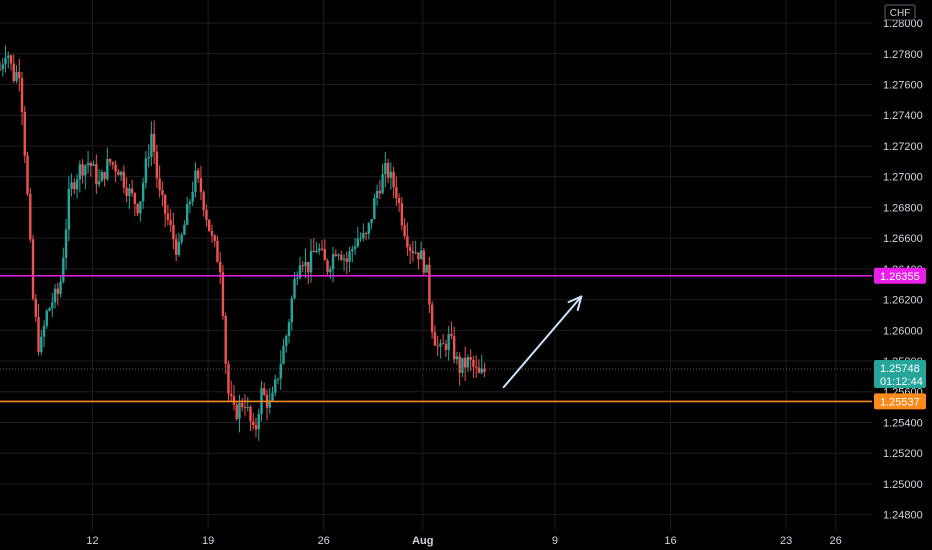 Image resolution: width=932 pixels, height=550 pixels. I want to click on y-tick-label: 1.26000, so click(903, 331).